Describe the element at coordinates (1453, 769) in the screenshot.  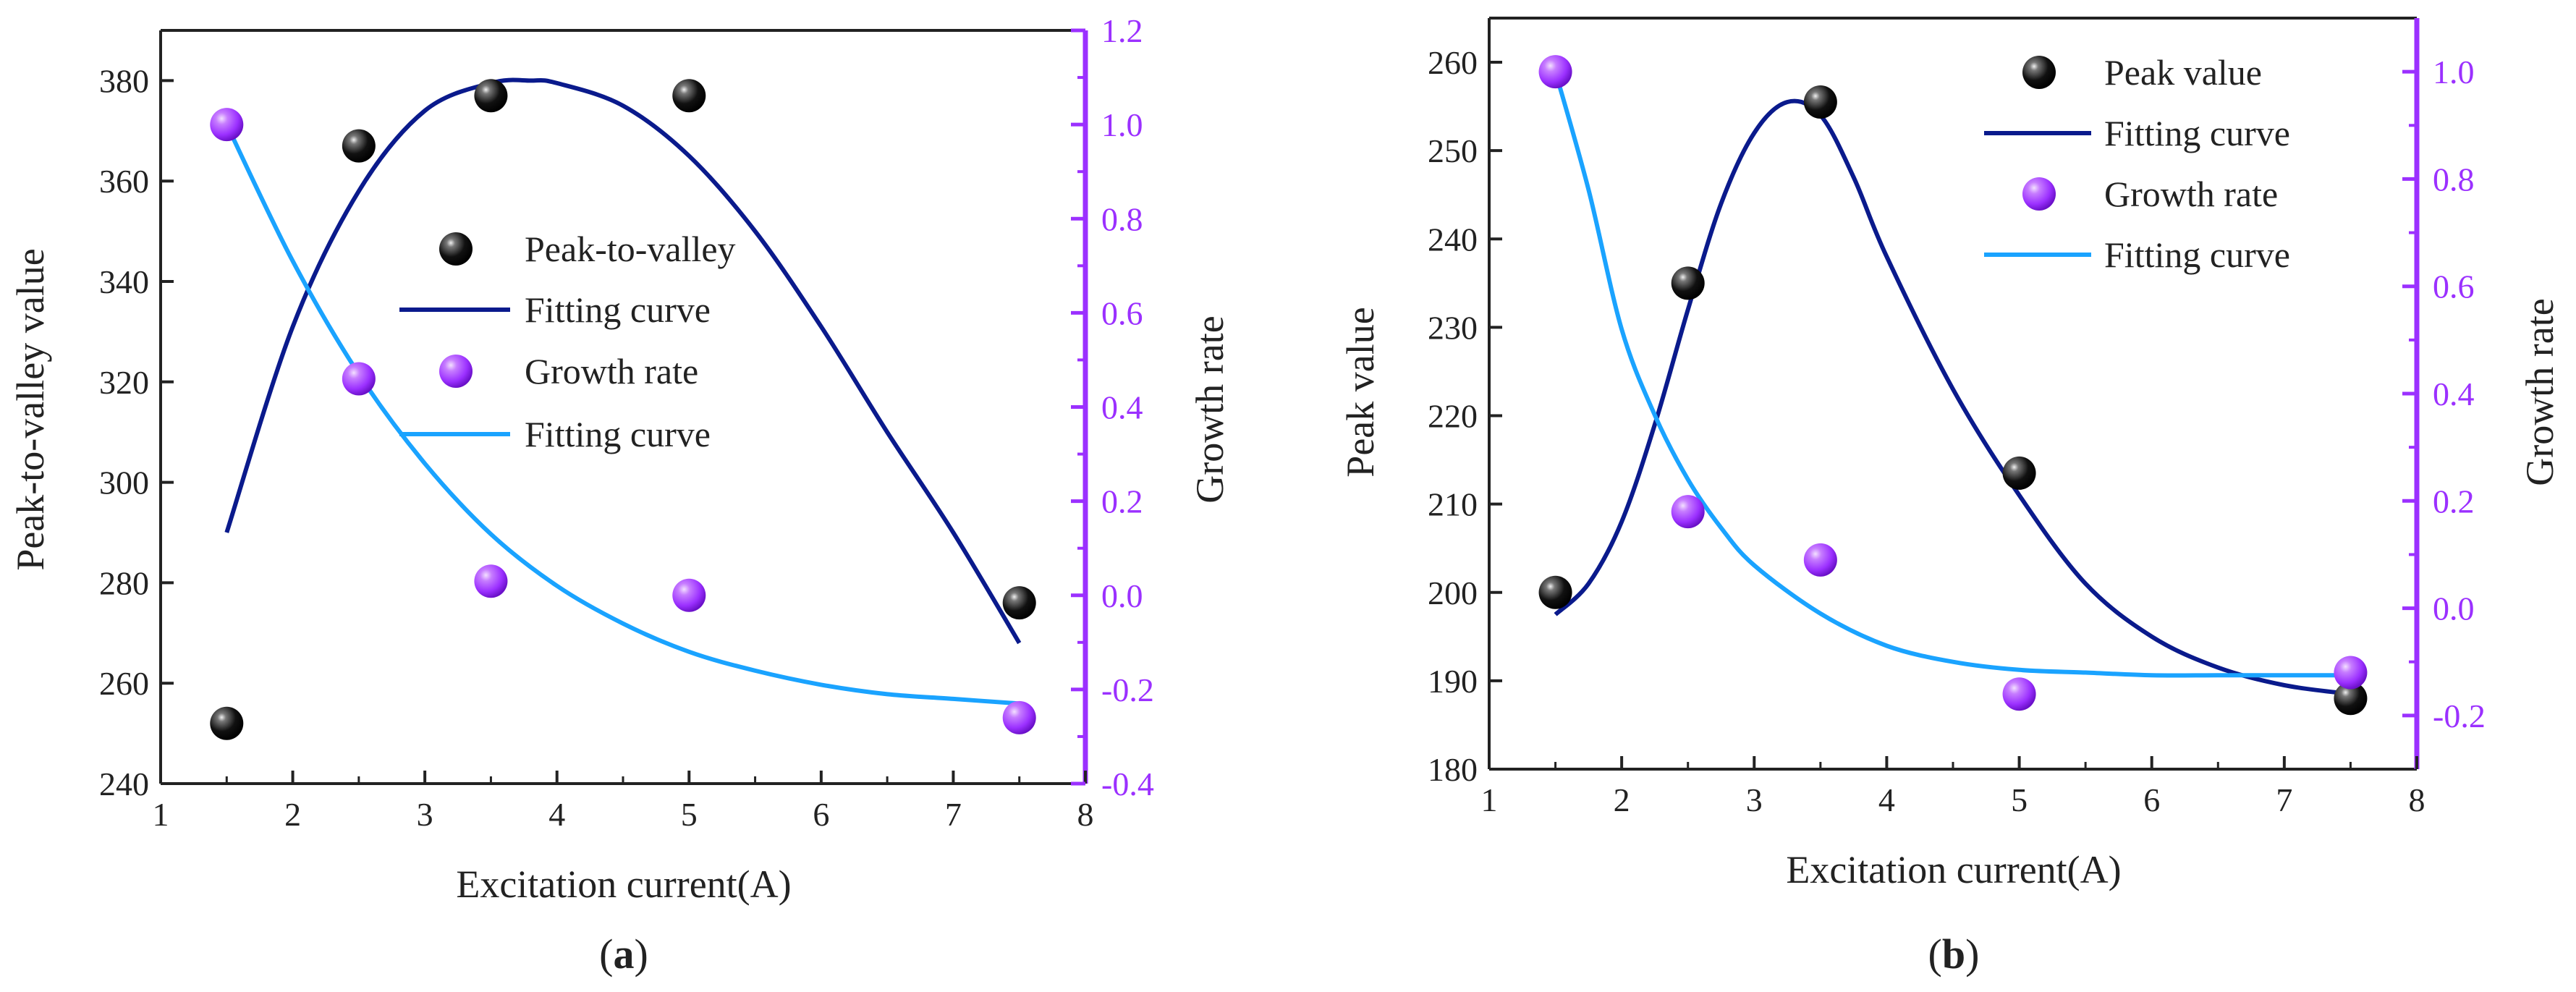
I see `left-tick-label: 180` at that location.